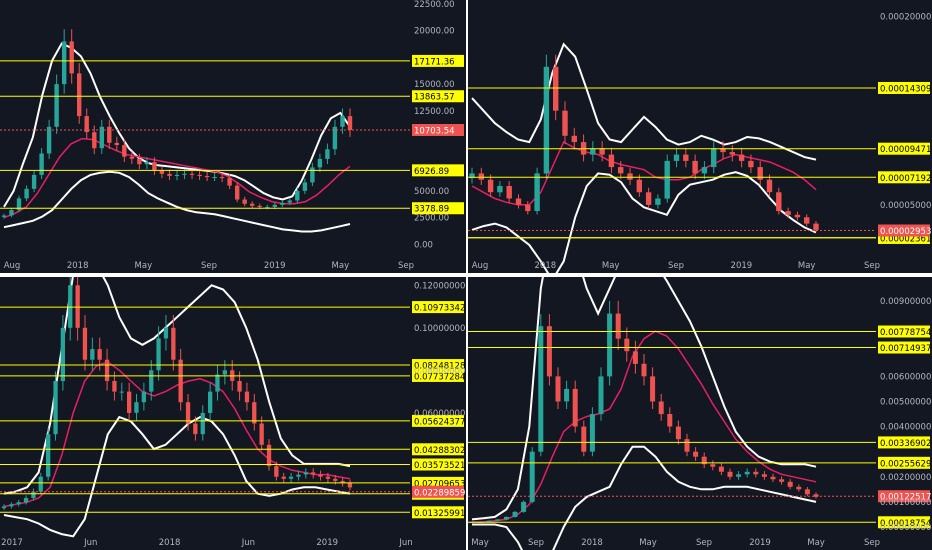 The image size is (932, 550). What do you see at coordinates (434, 98) in the screenshot?
I see `level-label-text: 13863.57` at bounding box center [434, 98].